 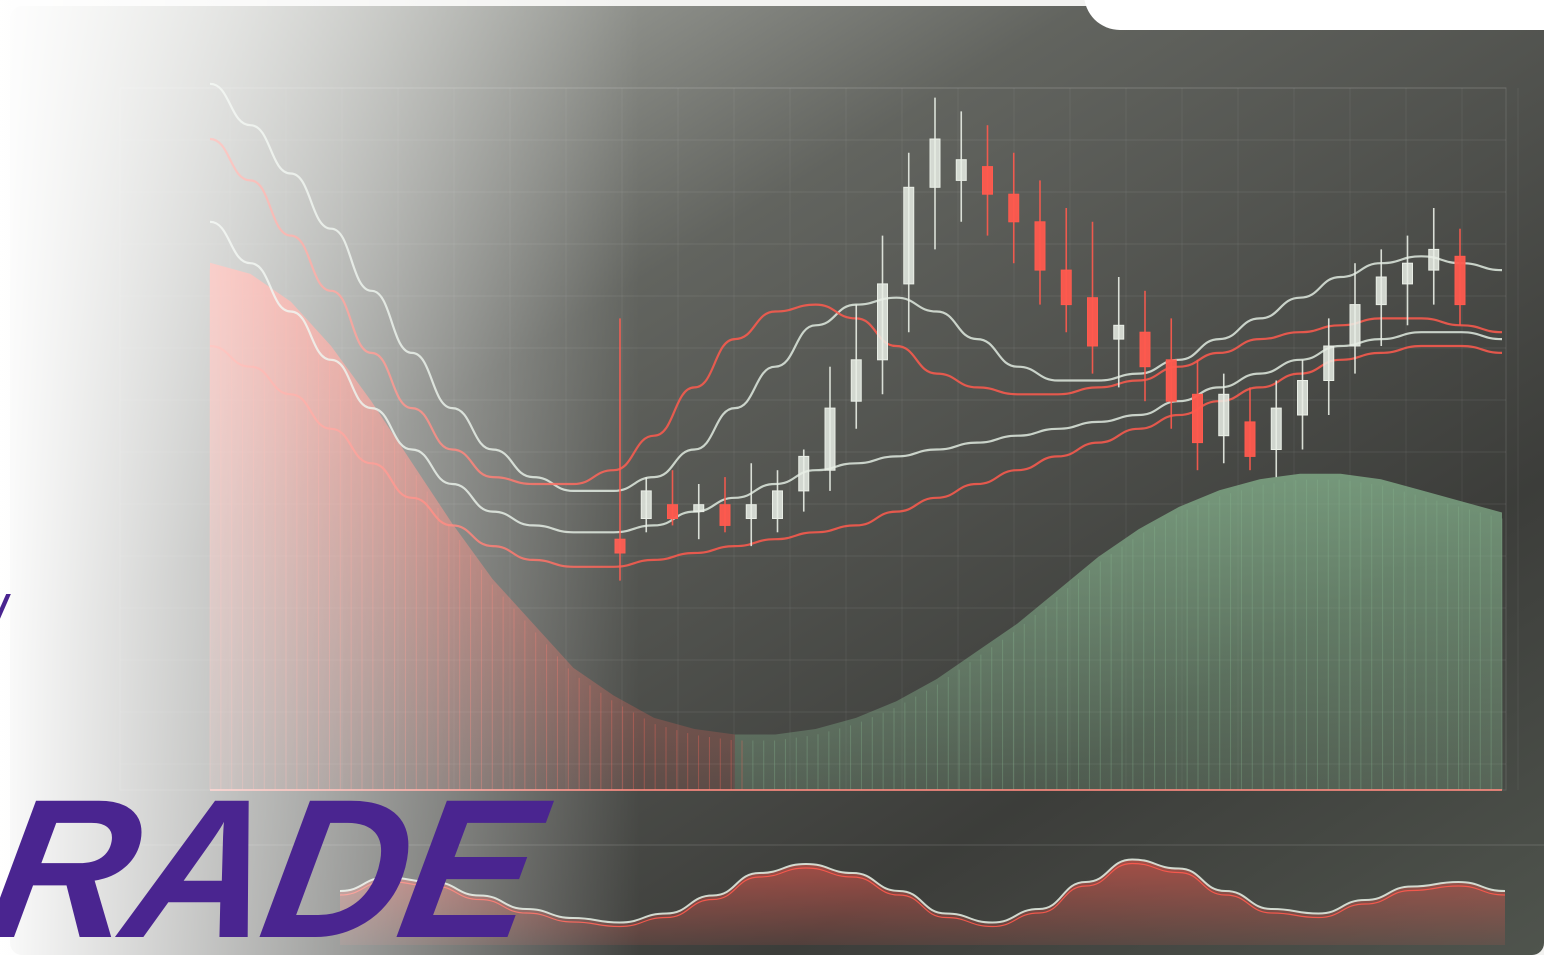 What do you see at coordinates (275, 856) in the screenshot?
I see `brand-wordmark: RADE` at bounding box center [275, 856].